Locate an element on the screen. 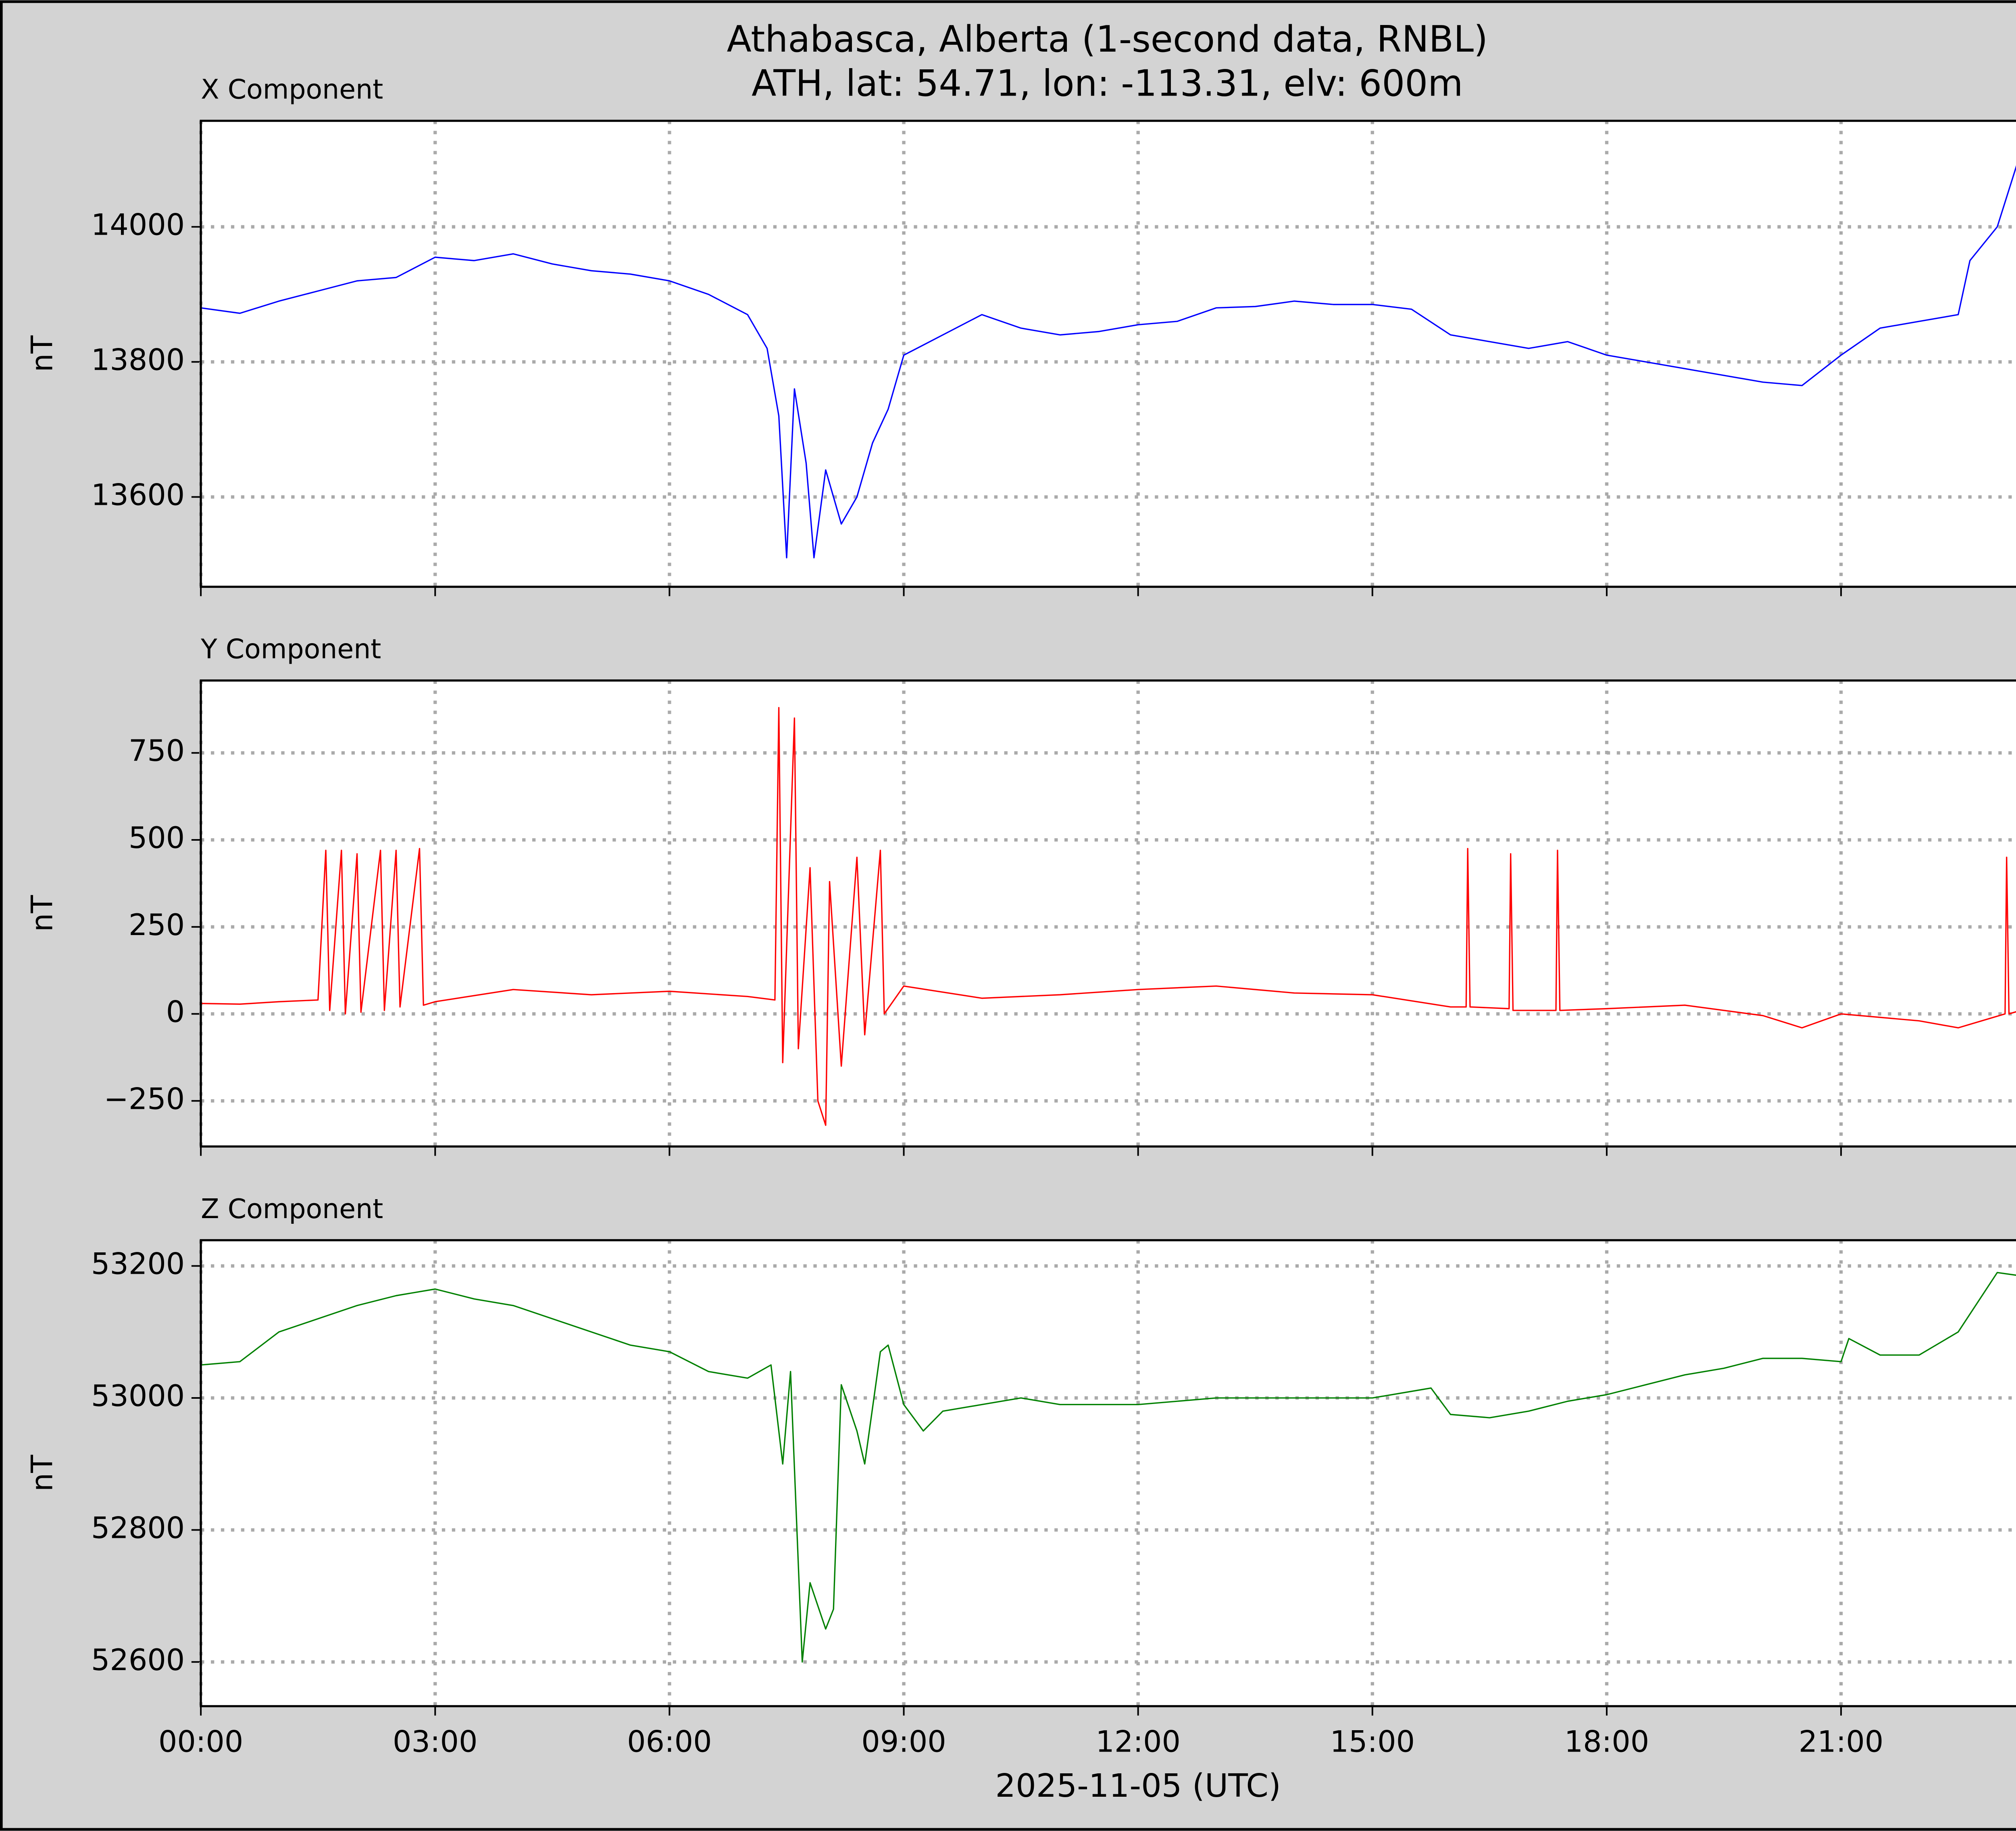 Image resolution: width=2016 pixels, height=1831 pixels. x-tick-label: 18:00 is located at coordinates (1606, 1742).